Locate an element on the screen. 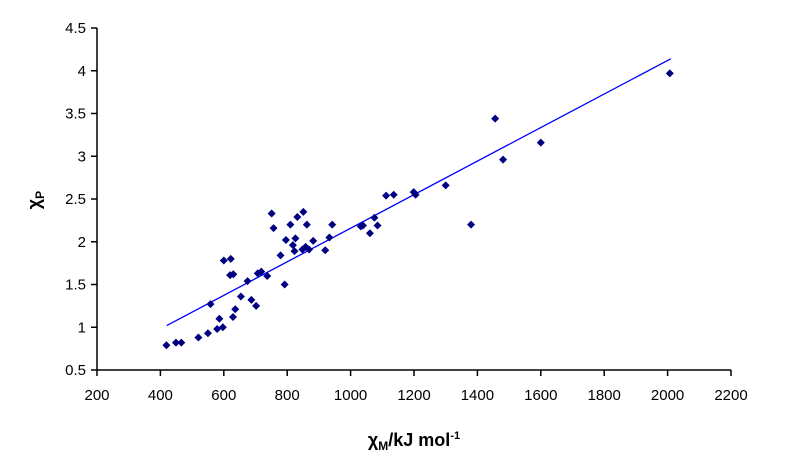 The image size is (800, 471). y-tick-label: 0.5 is located at coordinates (75, 370).